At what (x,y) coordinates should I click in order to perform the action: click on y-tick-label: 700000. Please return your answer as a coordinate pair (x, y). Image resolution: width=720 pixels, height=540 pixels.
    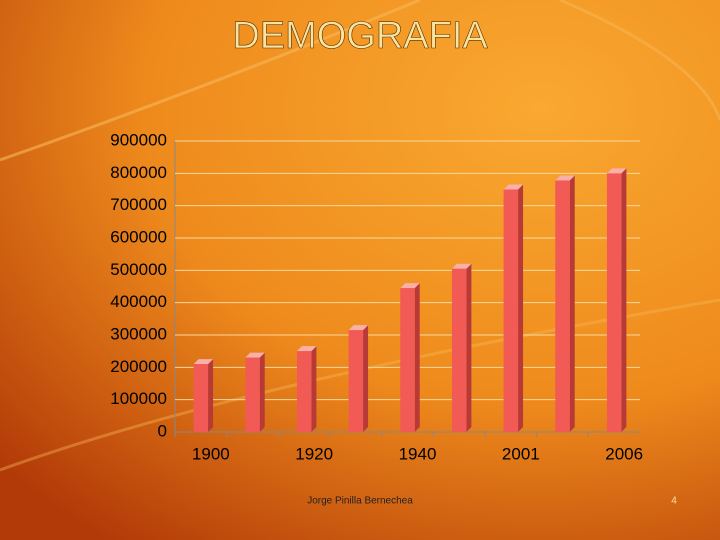
    Looking at the image, I should click on (138, 204).